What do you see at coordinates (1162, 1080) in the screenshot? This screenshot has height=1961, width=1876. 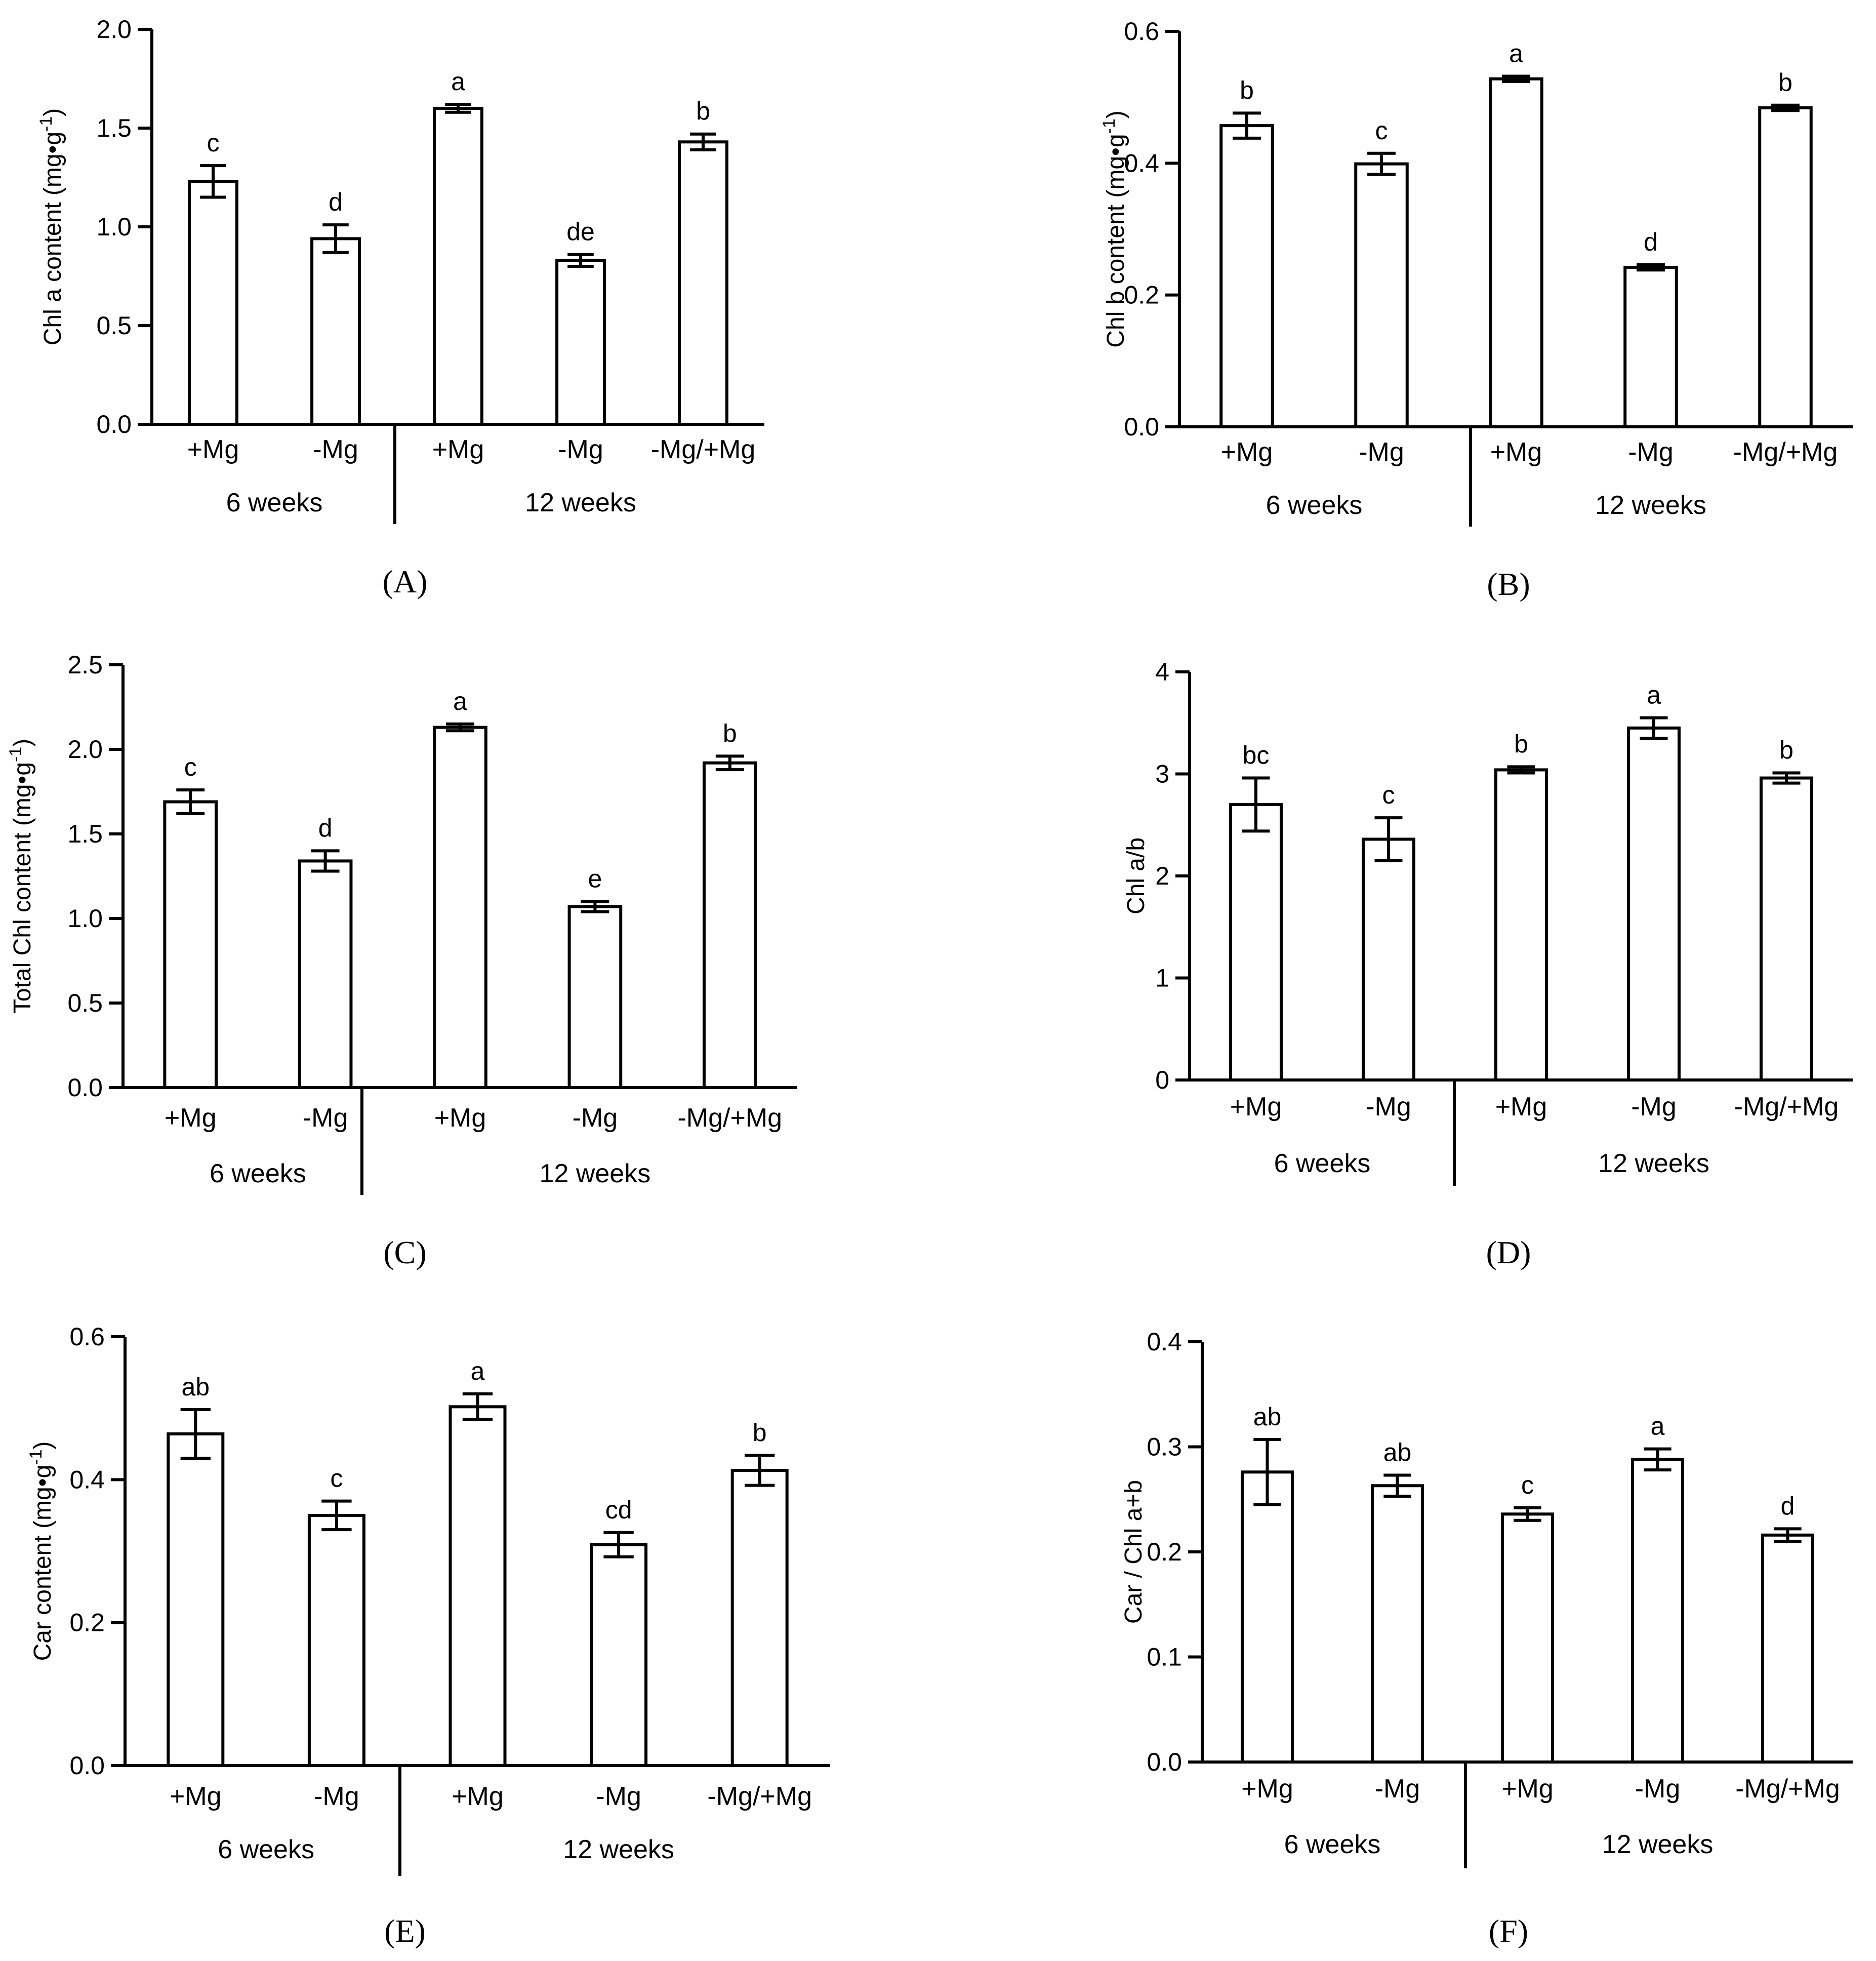 I see `y-tick-label: 0` at bounding box center [1162, 1080].